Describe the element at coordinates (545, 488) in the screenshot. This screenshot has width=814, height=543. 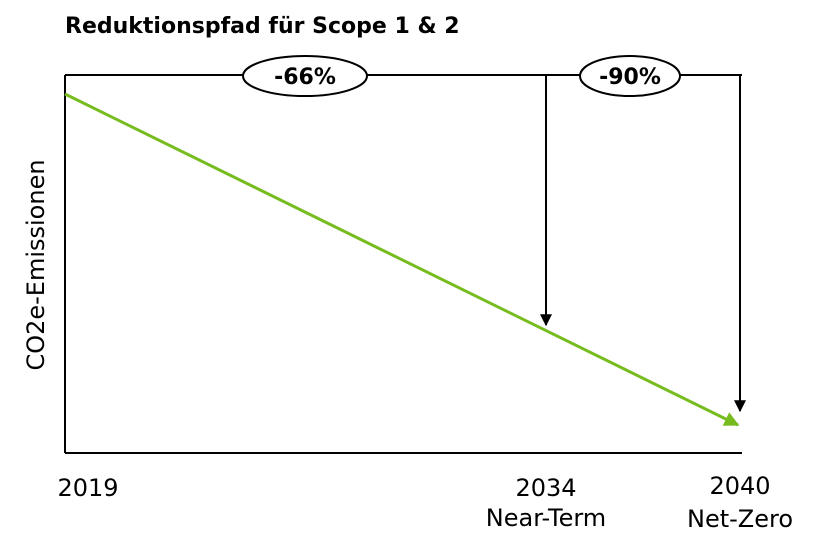
I see `year-label: 2034` at that location.